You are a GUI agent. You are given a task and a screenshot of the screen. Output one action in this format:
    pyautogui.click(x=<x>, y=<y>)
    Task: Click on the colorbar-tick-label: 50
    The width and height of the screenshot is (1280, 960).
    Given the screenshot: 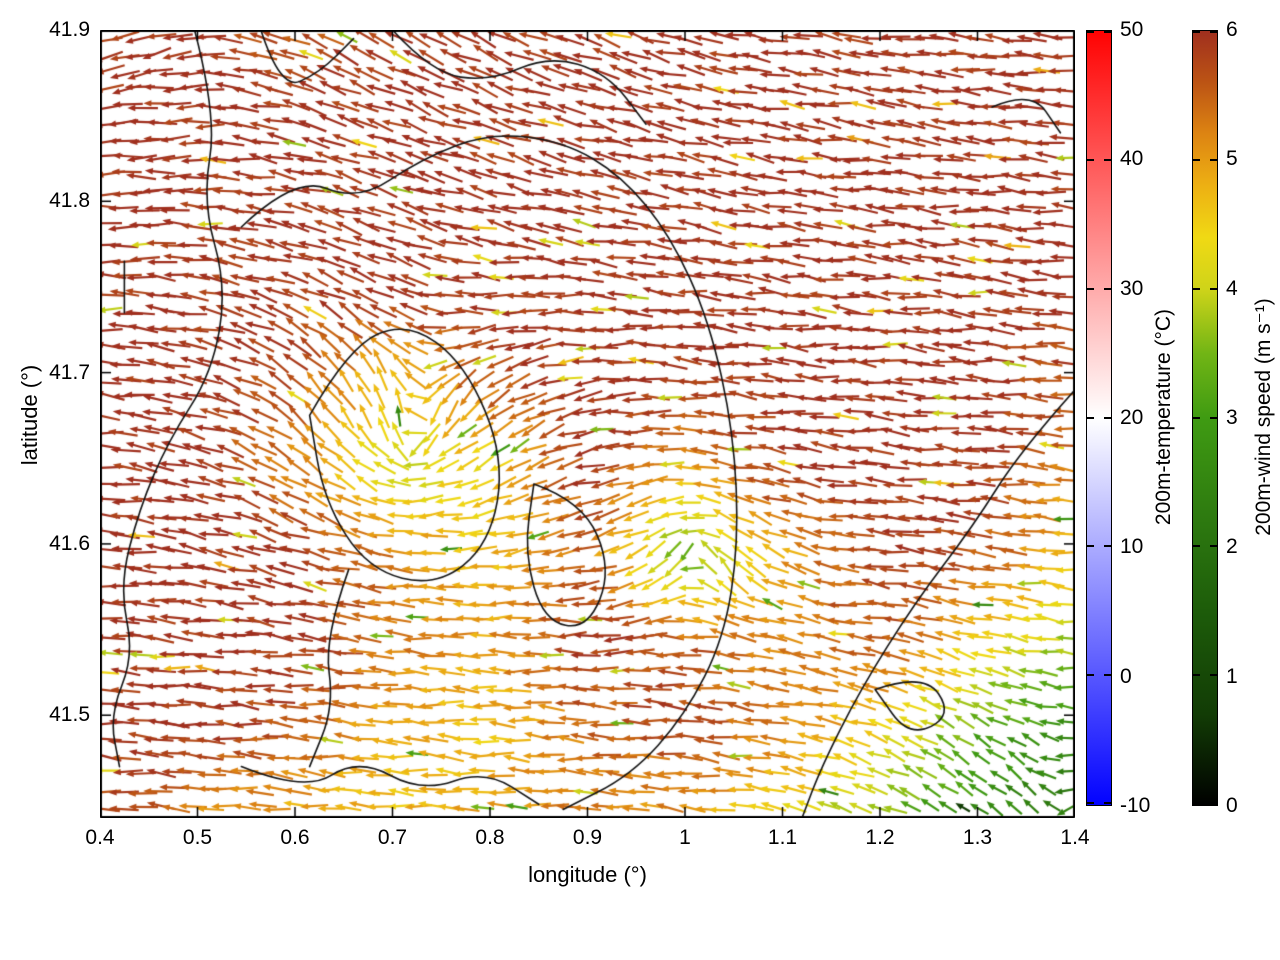 What is the action you would take?
    pyautogui.click(x=1132, y=29)
    